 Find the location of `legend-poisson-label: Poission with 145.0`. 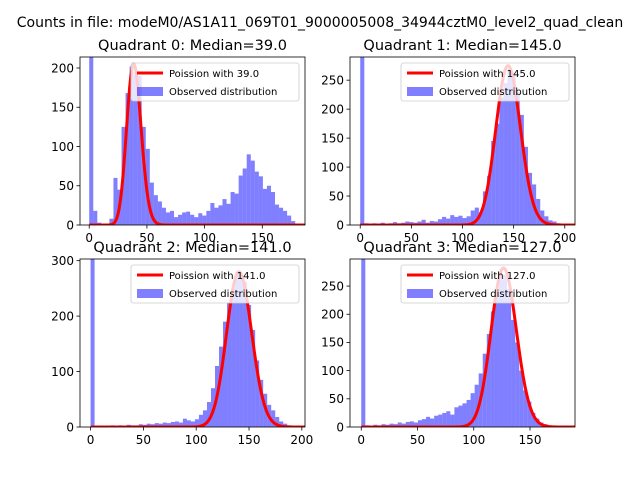

legend-poisson-label: Poission with 145.0 is located at coordinates (487, 74).